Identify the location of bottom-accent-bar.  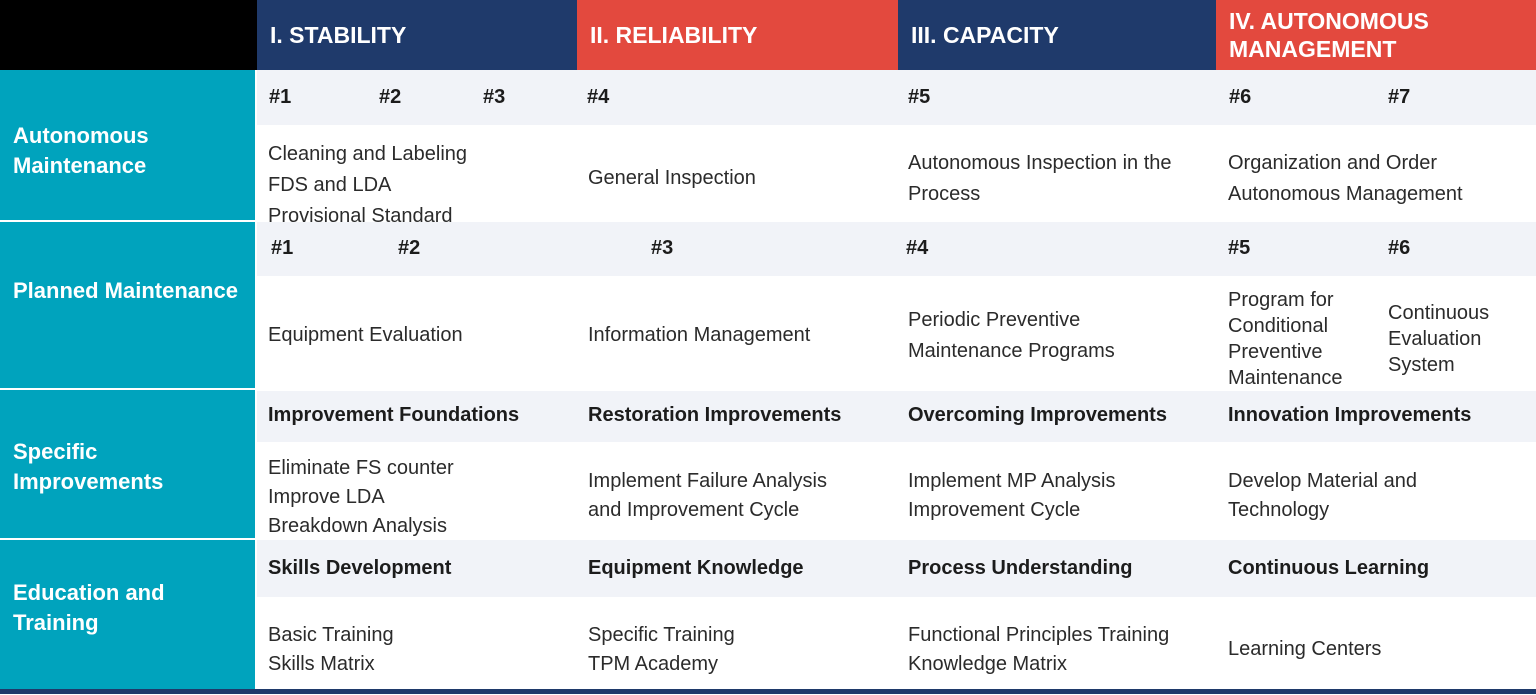
(768, 691).